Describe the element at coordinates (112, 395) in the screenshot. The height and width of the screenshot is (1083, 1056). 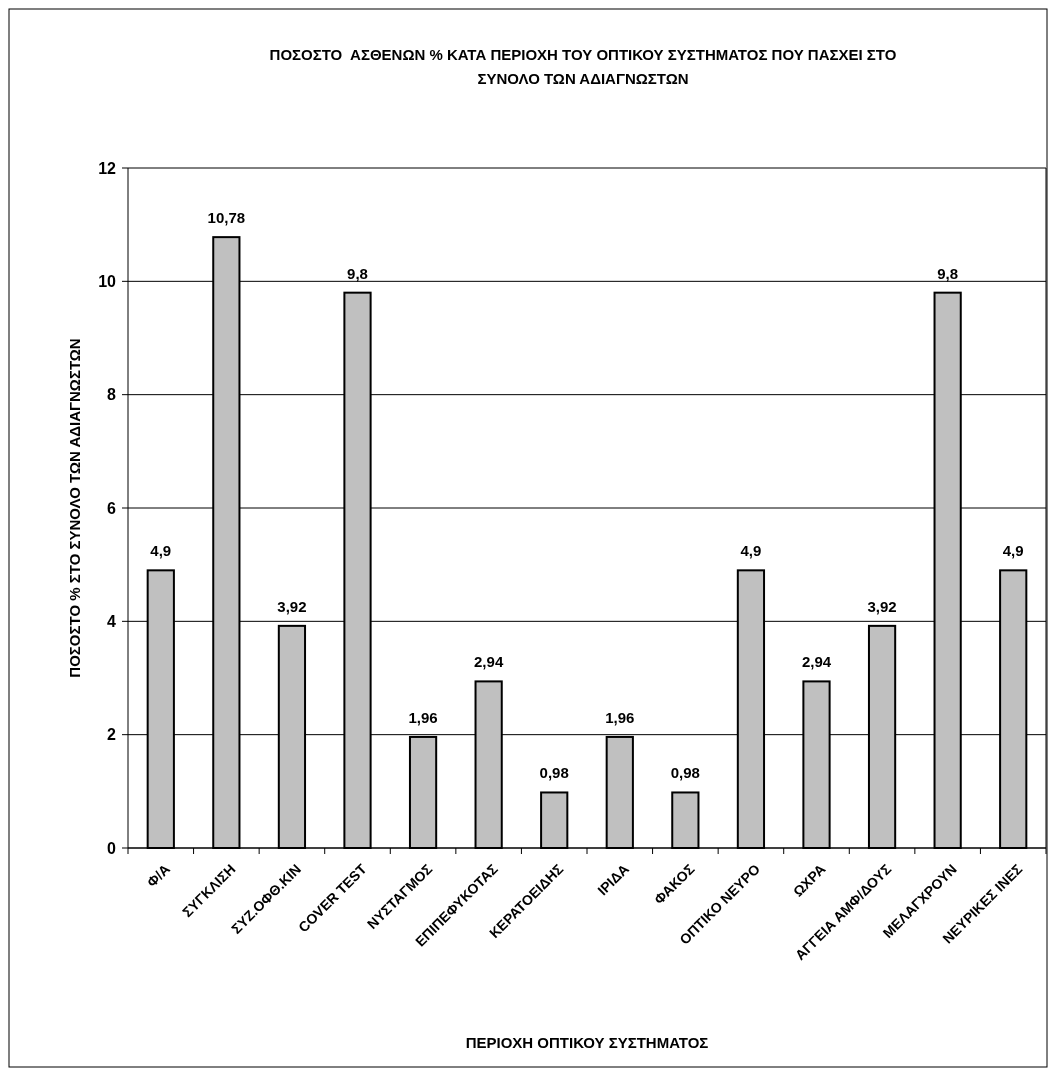
I see `y-tick-label: 8` at that location.